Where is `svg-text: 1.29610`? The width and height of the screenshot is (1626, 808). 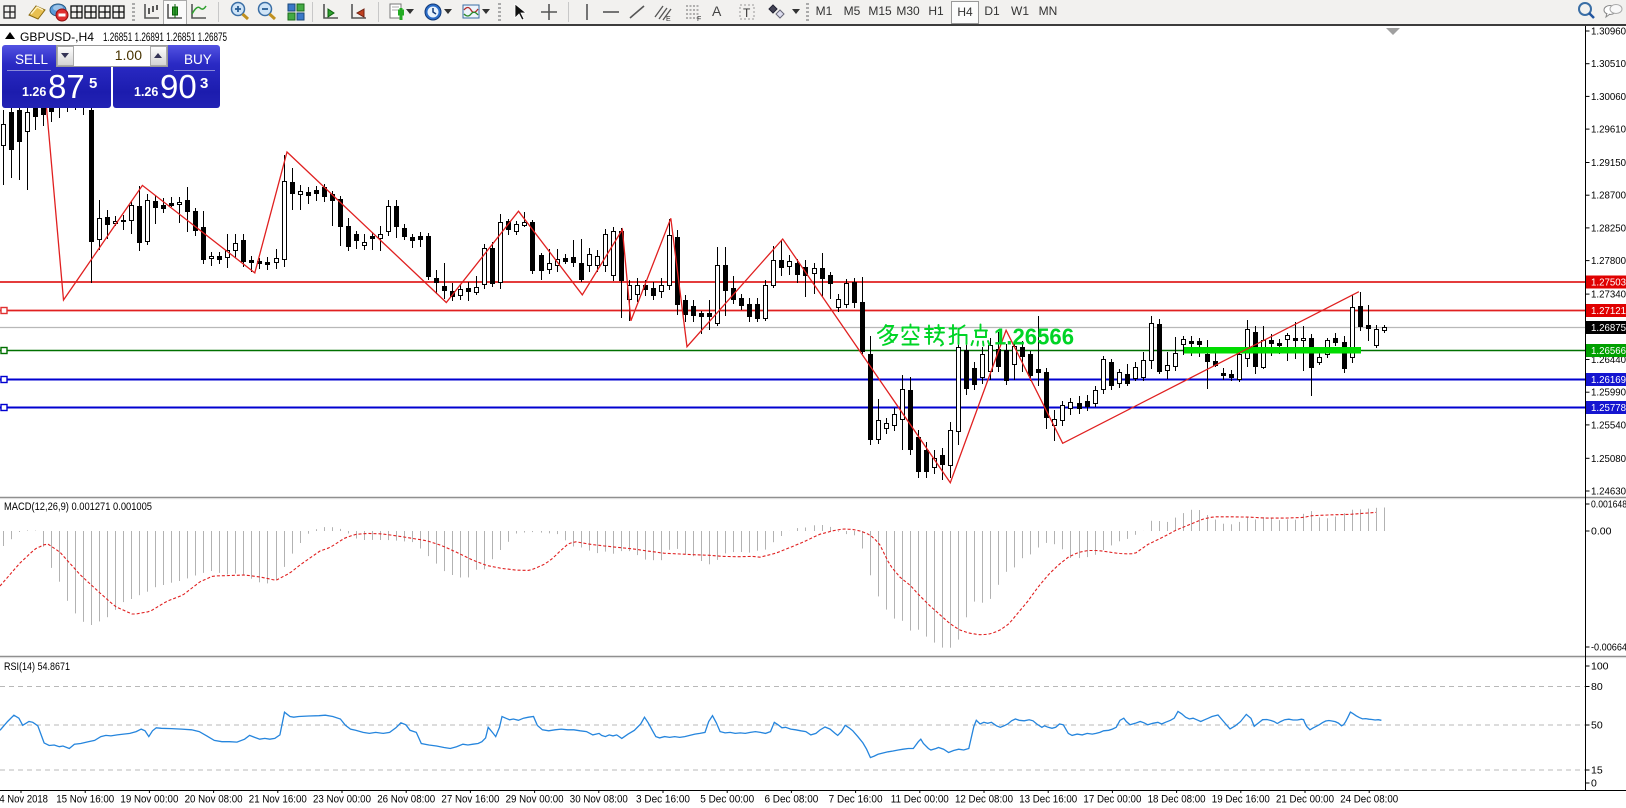 svg-text: 1.29610 is located at coordinates (1608, 130).